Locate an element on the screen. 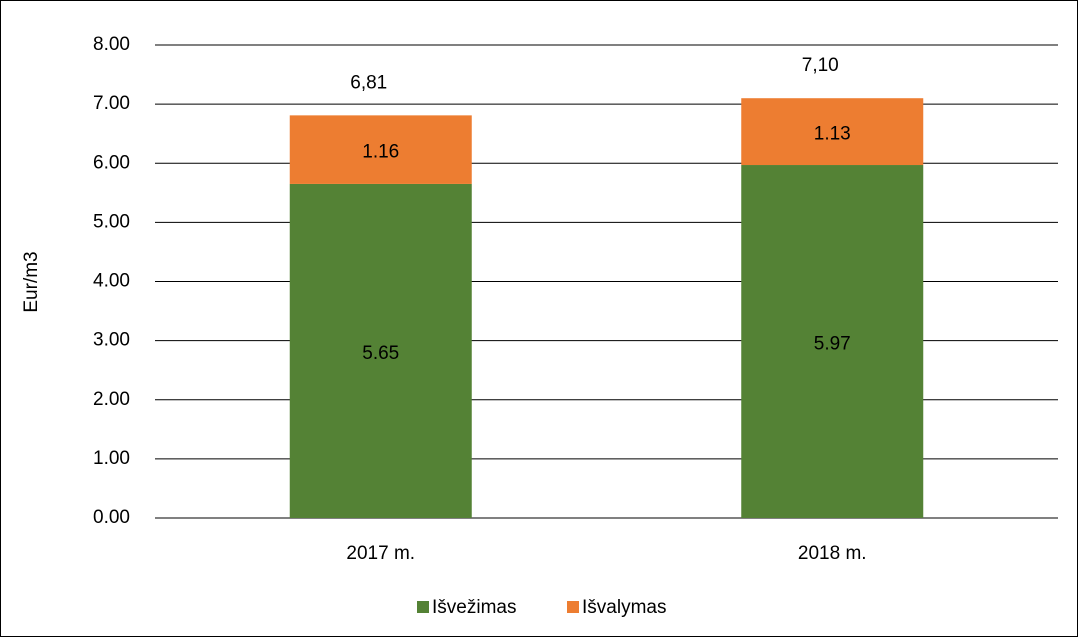 The height and width of the screenshot is (637, 1078). total-label: 6,81 is located at coordinates (368, 82).